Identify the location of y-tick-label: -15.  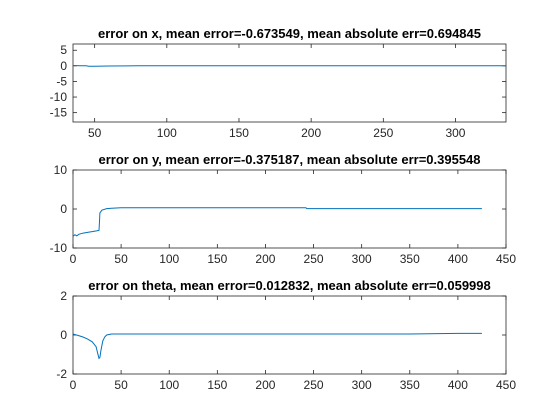
(59, 113).